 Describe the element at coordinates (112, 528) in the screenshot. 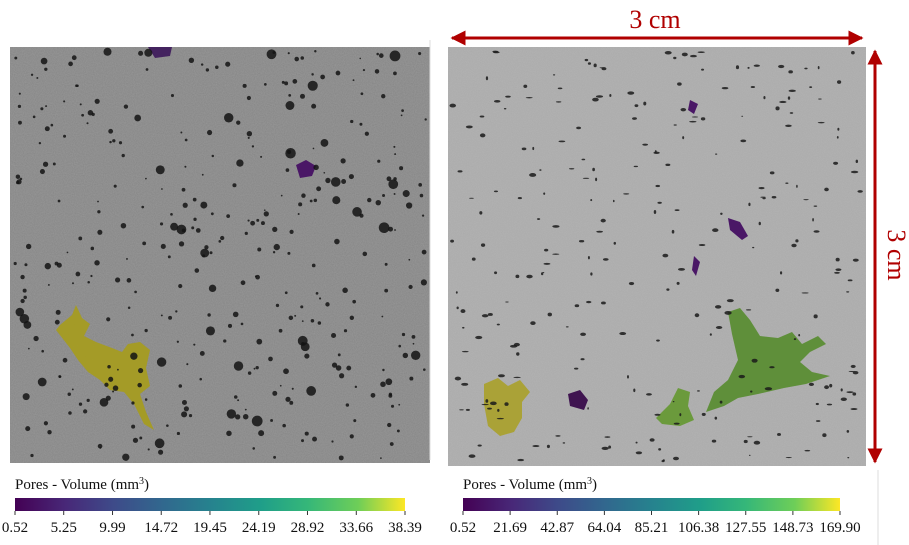

I see `colorbar-tick-label: 9.99` at that location.